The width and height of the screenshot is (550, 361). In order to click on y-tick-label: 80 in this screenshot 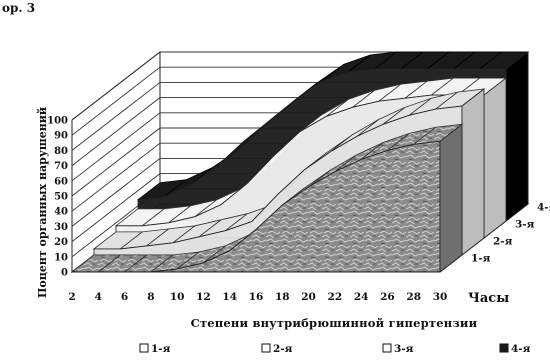, I will do `click(61, 151)`.